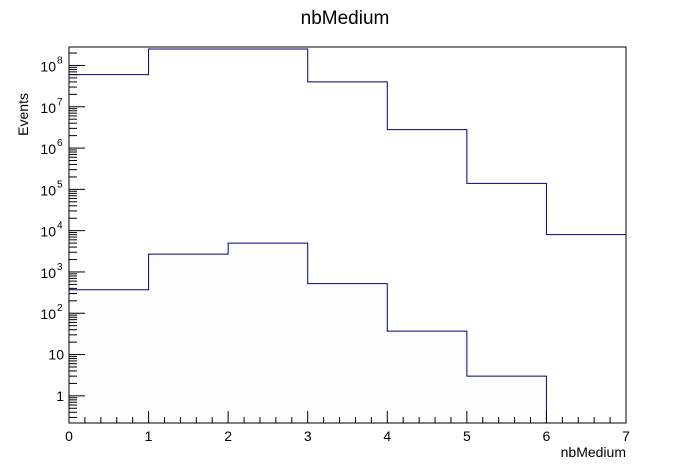  I want to click on x-tick-label: 2, so click(228, 436).